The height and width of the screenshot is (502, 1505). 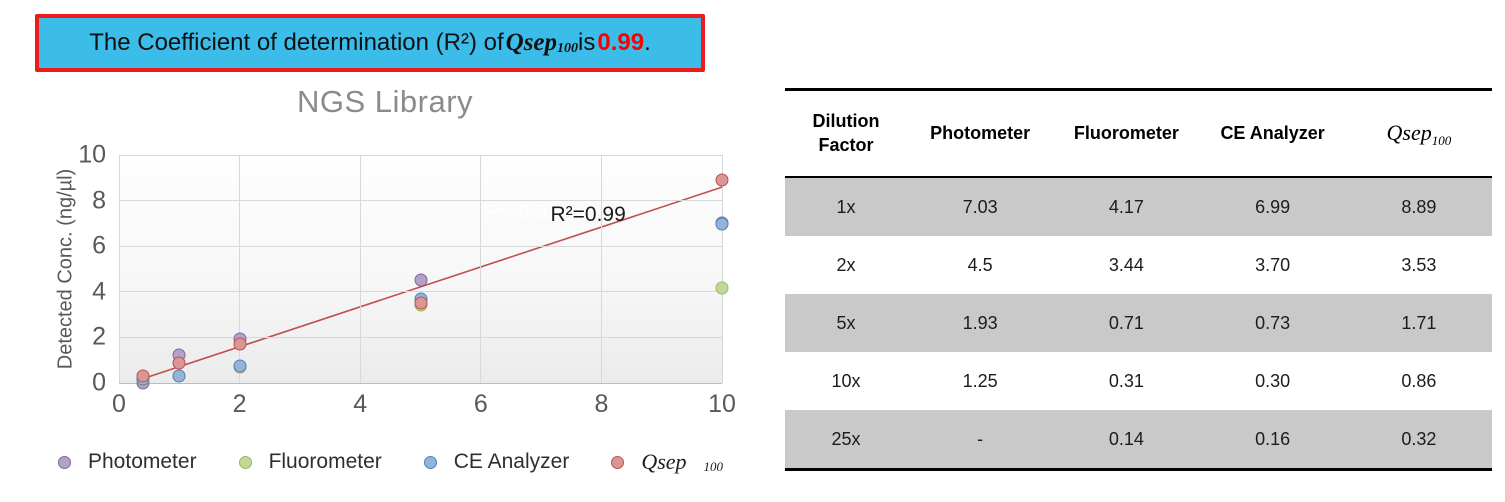 I want to click on table-row: 2x 4.5 3.44 3.70 3.53, so click(x=1138, y=265).